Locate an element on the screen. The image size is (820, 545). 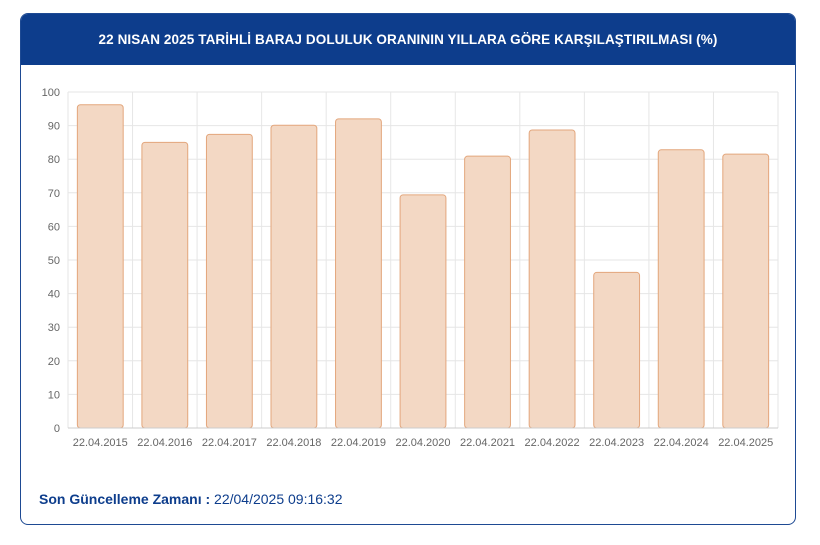
y-tick-label: 10 is located at coordinates (54, 395).